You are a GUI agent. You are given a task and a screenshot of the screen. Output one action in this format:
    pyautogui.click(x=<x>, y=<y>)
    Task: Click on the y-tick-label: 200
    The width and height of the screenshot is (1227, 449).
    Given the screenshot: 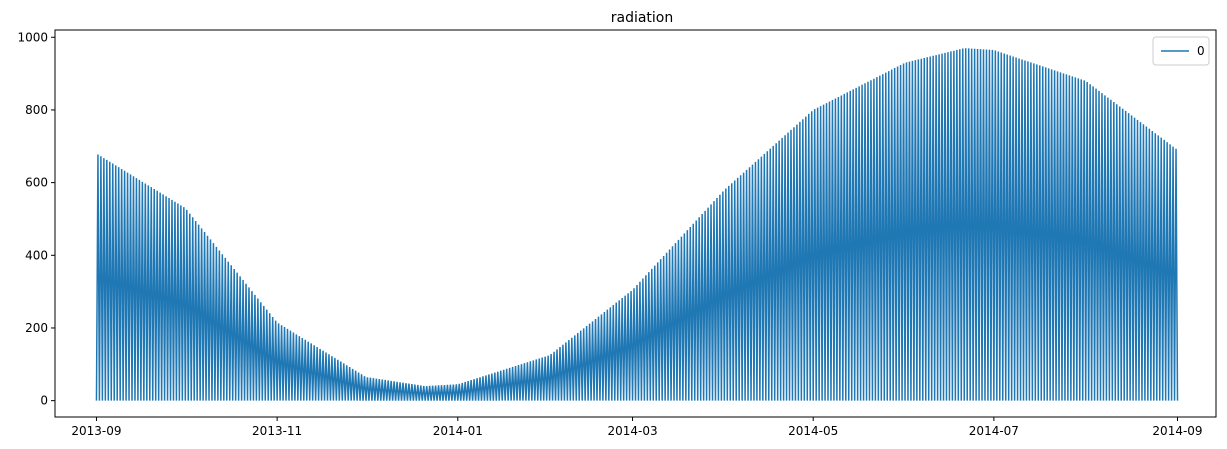 What is the action you would take?
    pyautogui.click(x=36, y=328)
    